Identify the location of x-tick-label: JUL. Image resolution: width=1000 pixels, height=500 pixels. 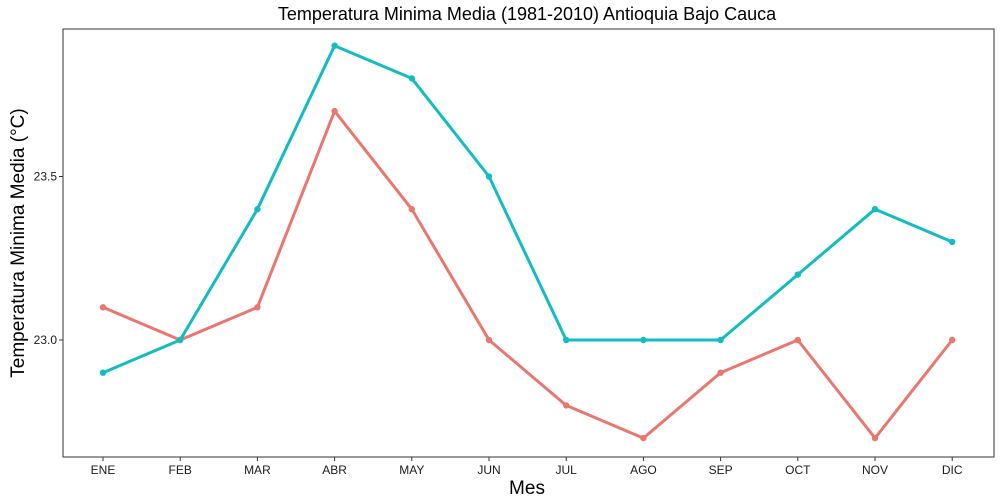
(567, 470).